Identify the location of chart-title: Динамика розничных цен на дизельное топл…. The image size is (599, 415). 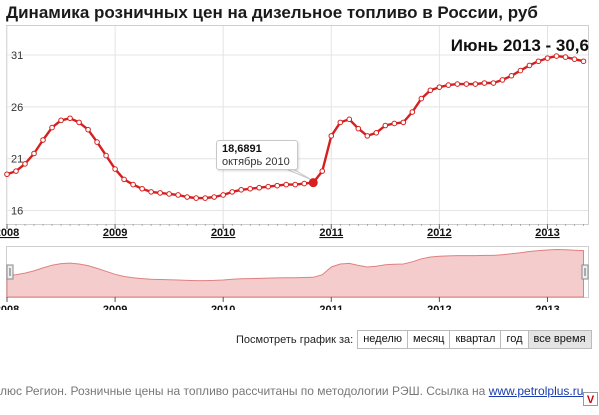
(272, 12).